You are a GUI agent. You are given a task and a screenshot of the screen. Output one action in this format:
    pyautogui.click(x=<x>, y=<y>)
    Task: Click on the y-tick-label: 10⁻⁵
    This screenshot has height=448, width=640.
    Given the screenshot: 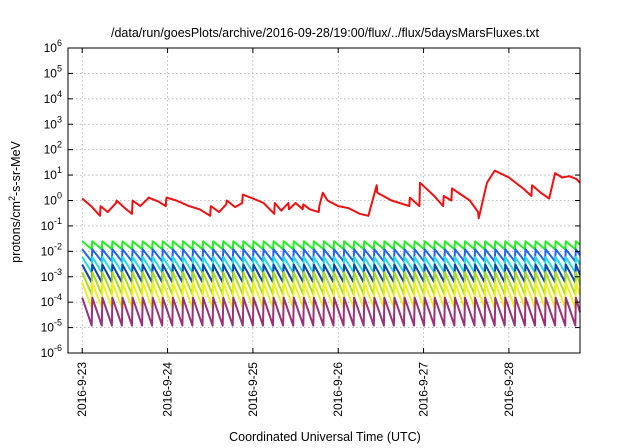 What is the action you would take?
    pyautogui.click(x=51, y=326)
    